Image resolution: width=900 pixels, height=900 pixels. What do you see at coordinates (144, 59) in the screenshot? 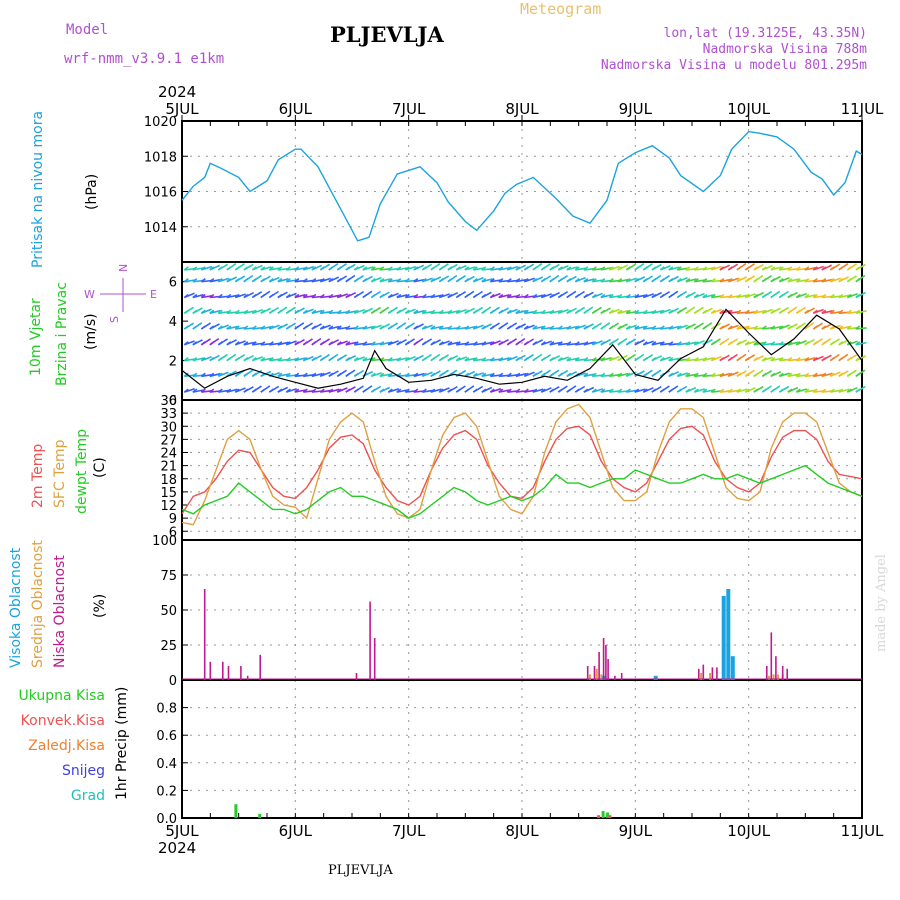
I see `model-name: wrf-nmm_v3.9.1 e1km` at bounding box center [144, 59].